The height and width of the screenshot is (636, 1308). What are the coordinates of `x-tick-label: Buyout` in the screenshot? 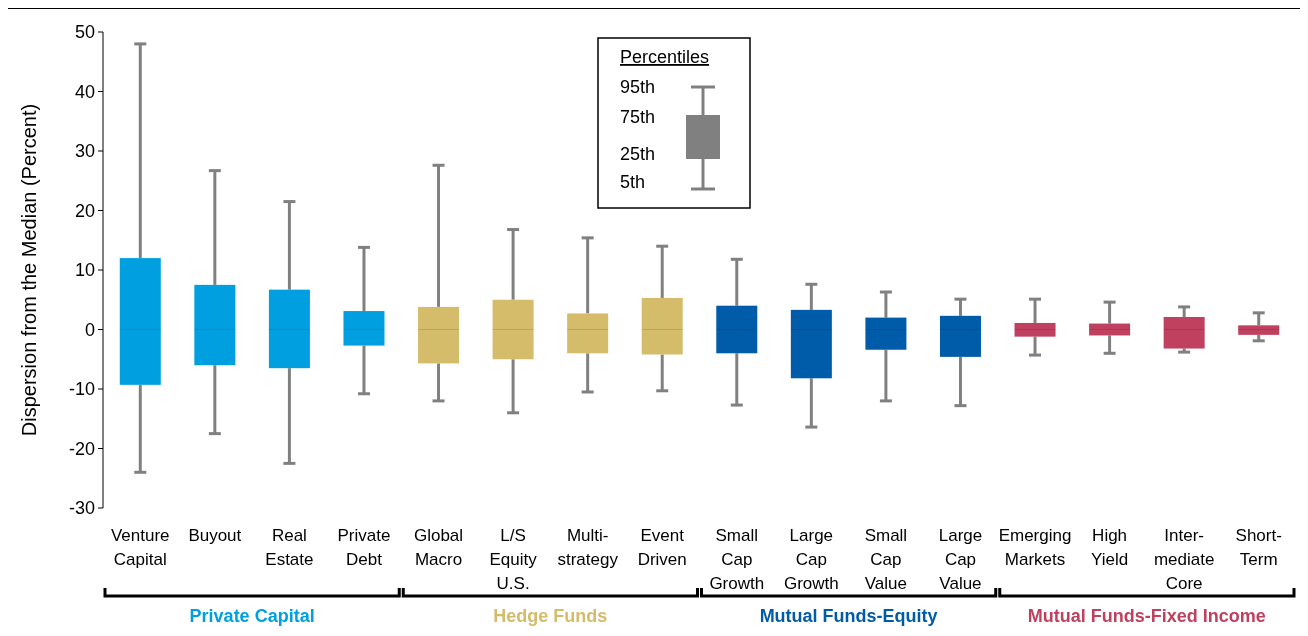 It's located at (215, 535).